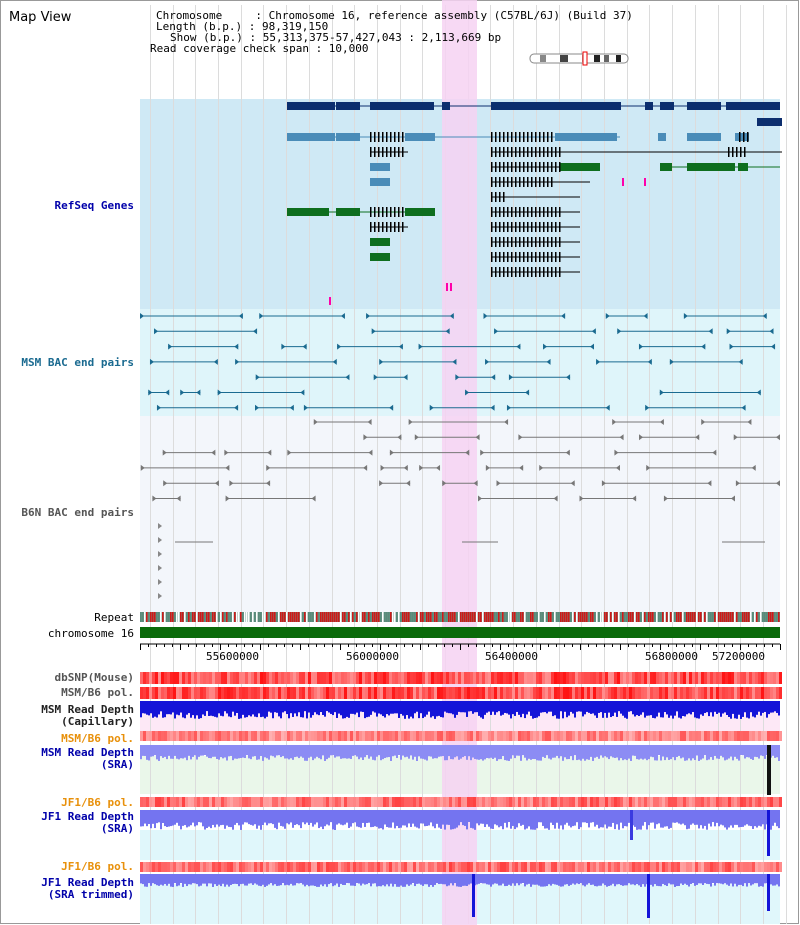 Image resolution: width=800 pixels, height=925 pixels. What do you see at coordinates (97, 866) in the screenshot?
I see `track-label-jf1-pol-2: JF1/B6 pol.` at bounding box center [97, 866].